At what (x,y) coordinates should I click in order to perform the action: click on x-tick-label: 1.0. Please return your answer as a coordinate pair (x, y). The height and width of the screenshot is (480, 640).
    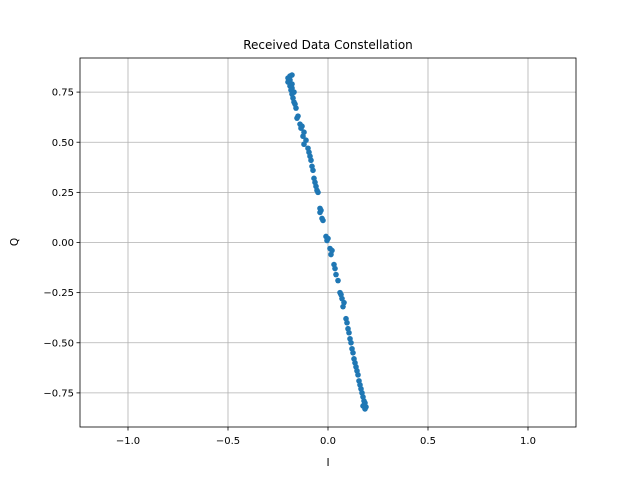
    Looking at the image, I should click on (528, 441).